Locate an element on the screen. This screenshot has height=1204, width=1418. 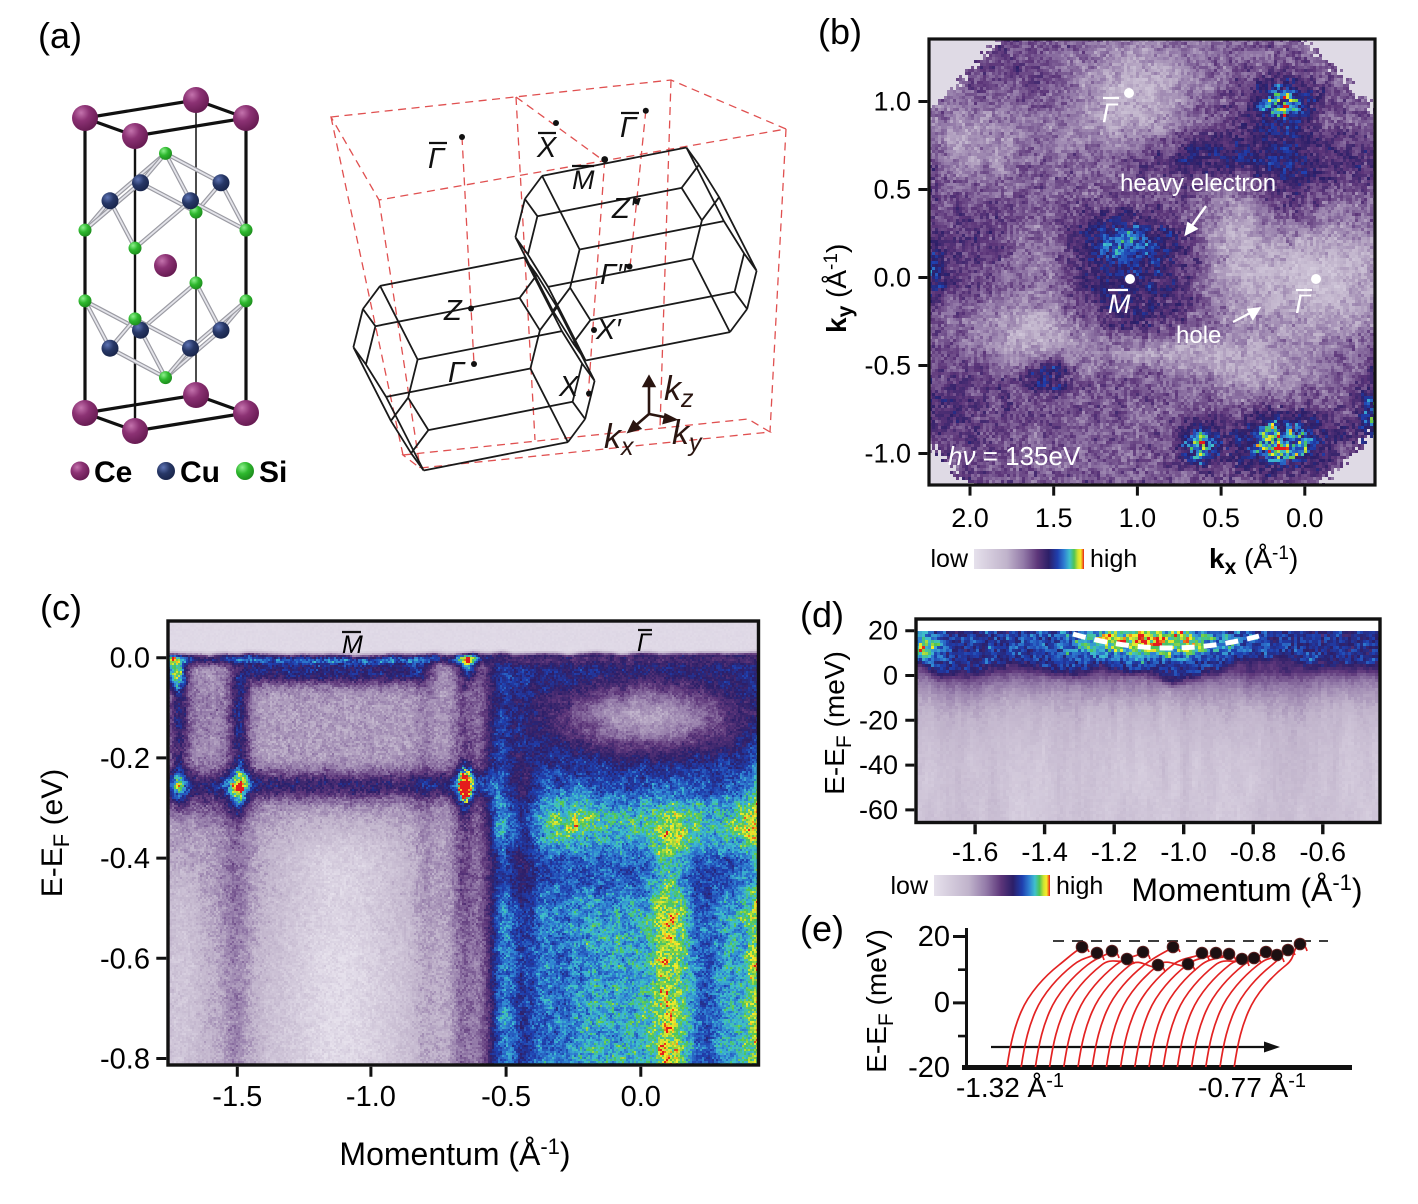
svg-text: hole is located at coordinates (1198, 335).